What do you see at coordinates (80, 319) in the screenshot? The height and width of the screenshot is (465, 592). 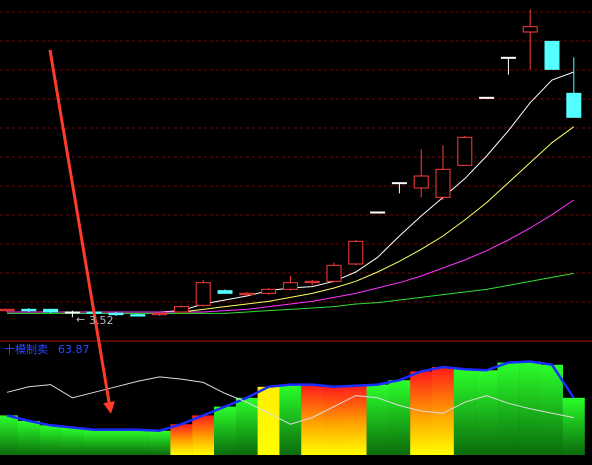 I see `low-arrow: ←` at bounding box center [80, 319].